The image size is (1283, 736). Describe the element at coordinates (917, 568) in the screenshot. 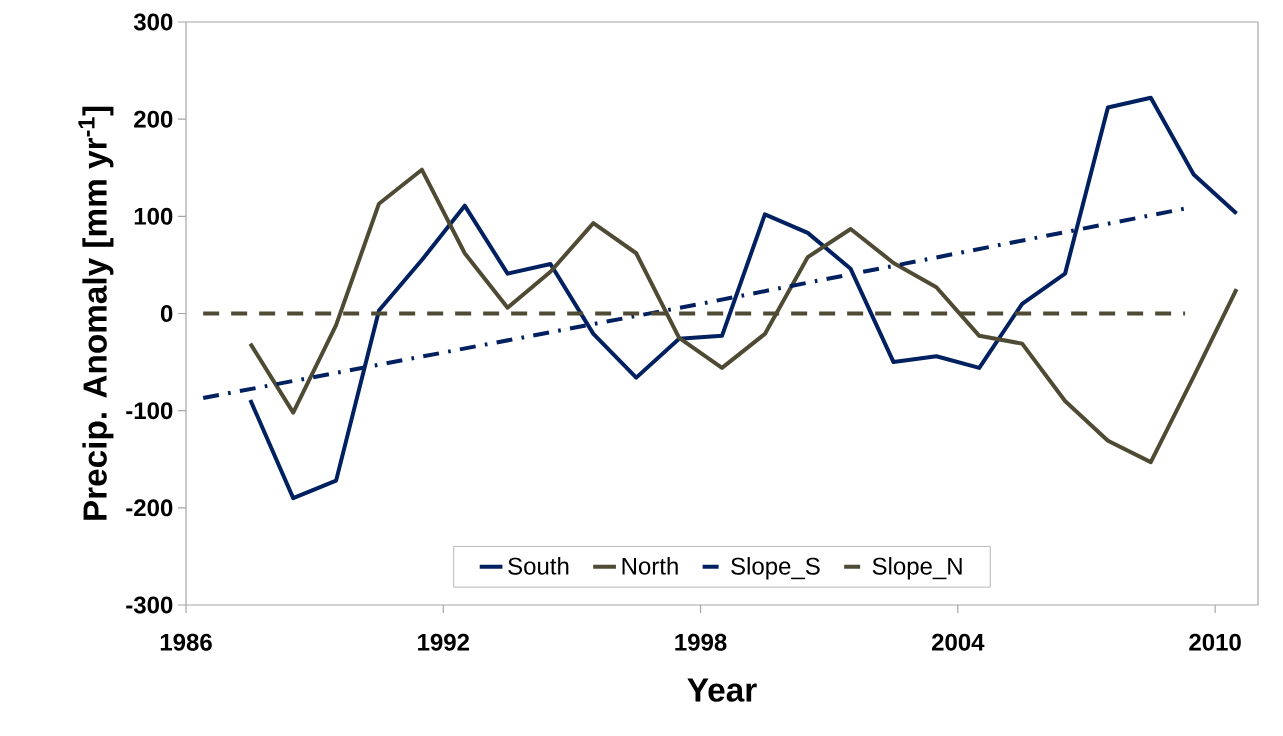

I see `legend-label: Slope_N` at that location.